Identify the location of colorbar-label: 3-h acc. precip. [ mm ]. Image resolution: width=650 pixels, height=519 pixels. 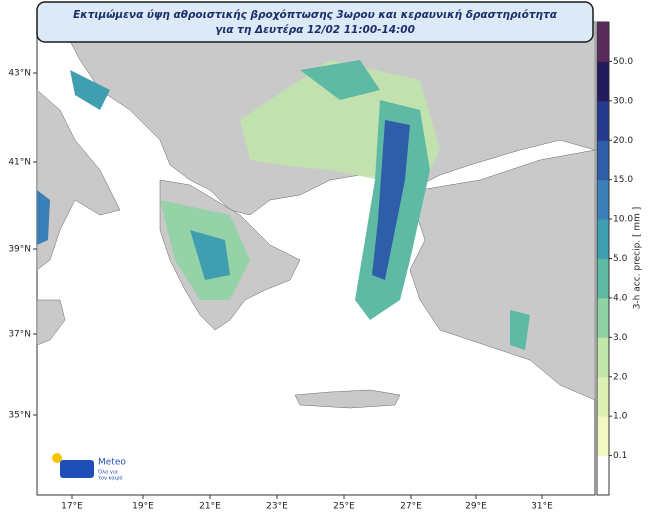
(638, 258).